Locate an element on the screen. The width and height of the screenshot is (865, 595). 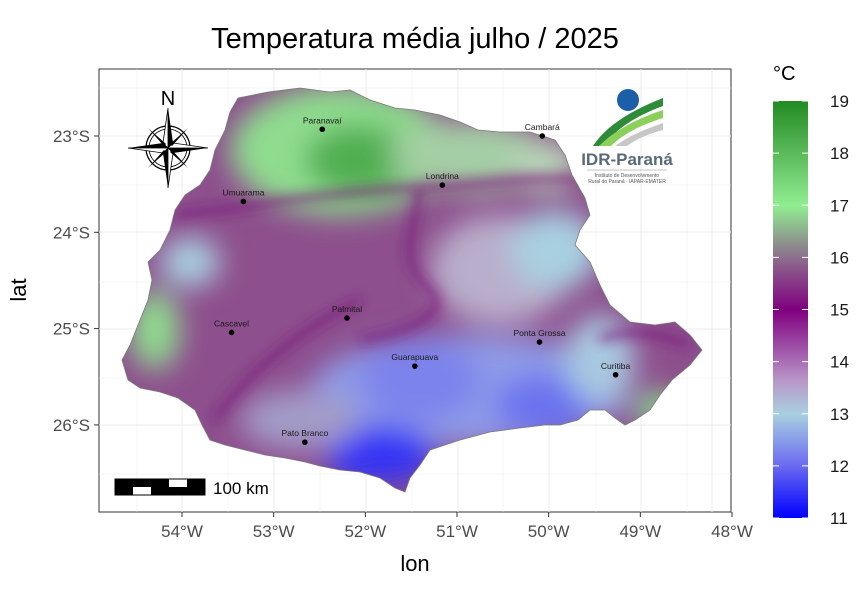
chart-title: Temperatura média julho / 2025 is located at coordinates (415, 39).